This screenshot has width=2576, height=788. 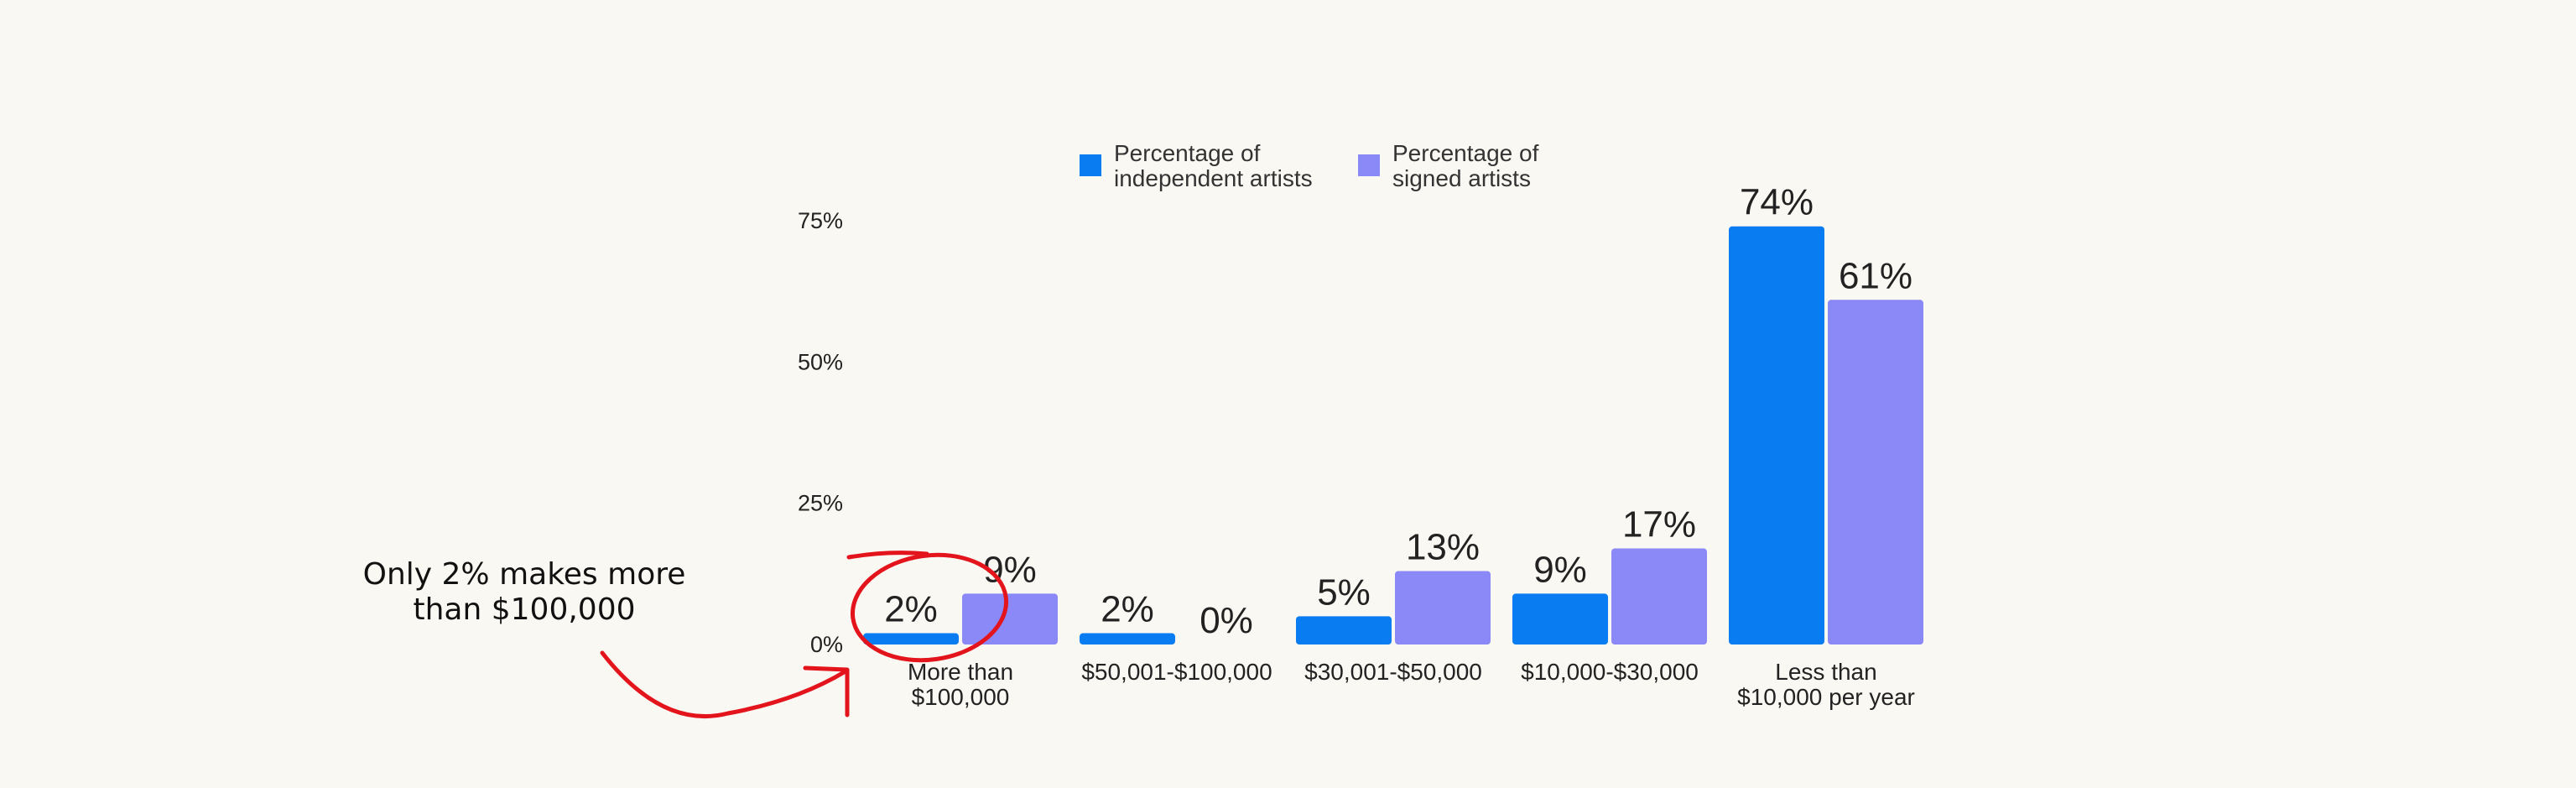 What do you see at coordinates (826, 645) in the screenshot?
I see `y-tick-label: 0%` at bounding box center [826, 645].